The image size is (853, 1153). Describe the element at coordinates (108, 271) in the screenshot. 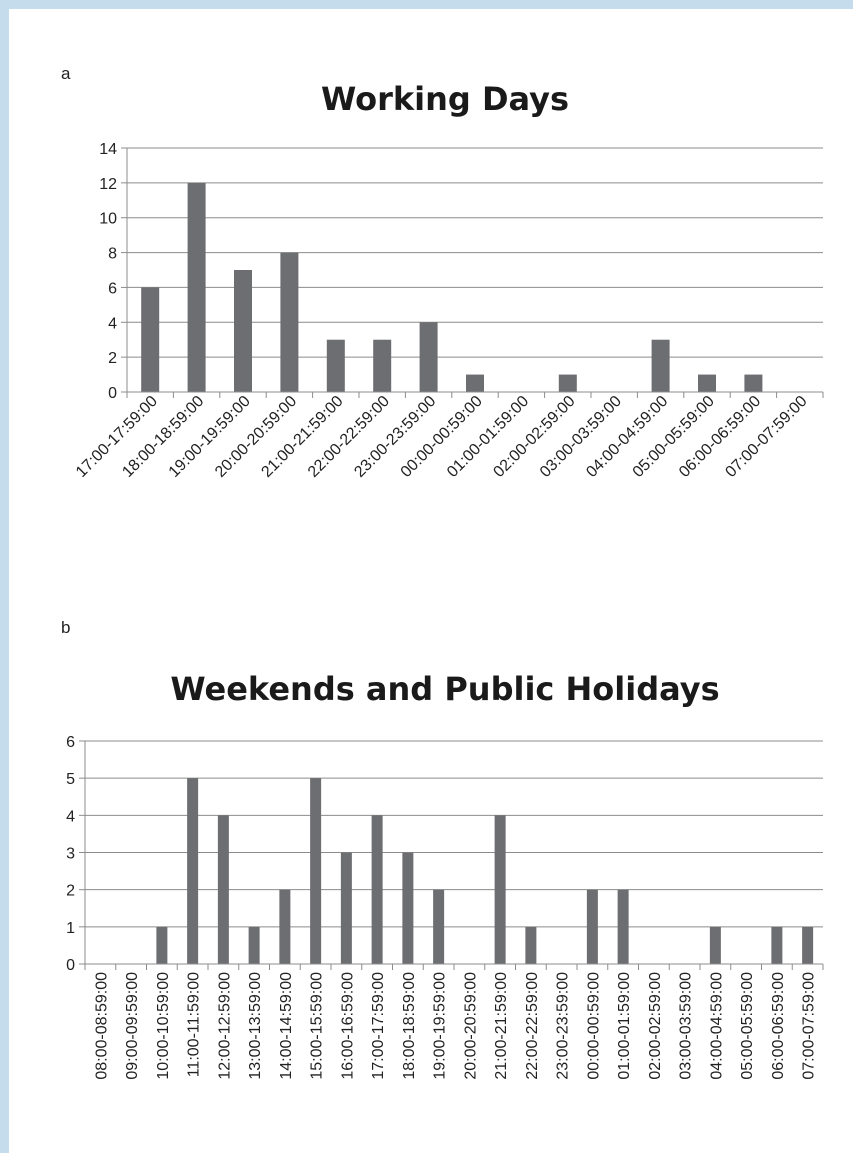

I see `y-tick-labels: 0 2 4 6 8 10 12 14` at that location.